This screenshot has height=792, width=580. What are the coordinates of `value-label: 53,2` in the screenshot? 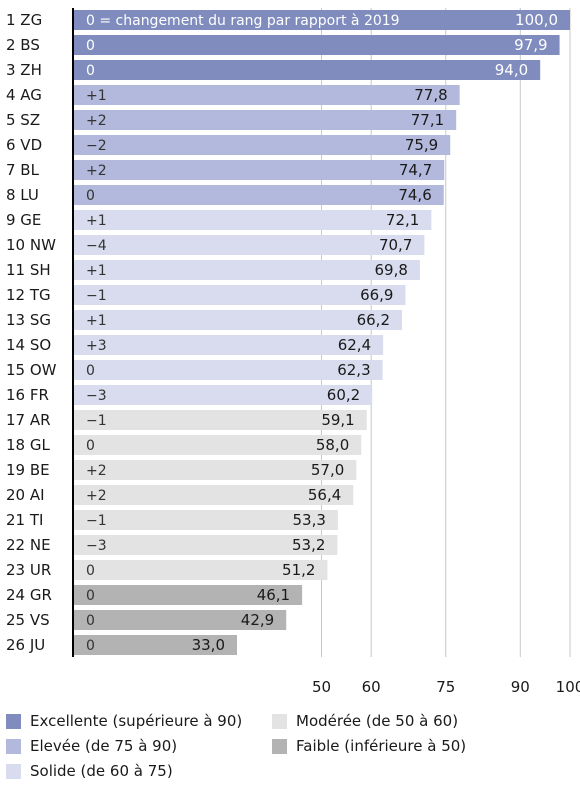 It's located at (308, 545).